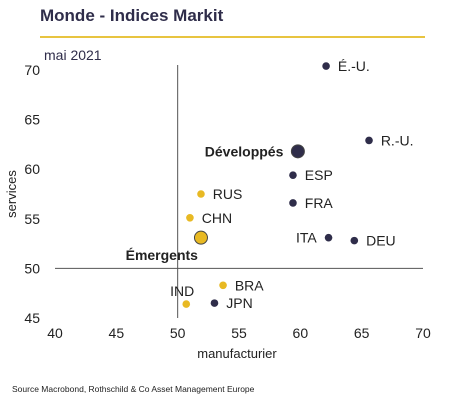 This screenshot has height=406, width=455. I want to click on y-tick-label: 65, so click(32, 120).